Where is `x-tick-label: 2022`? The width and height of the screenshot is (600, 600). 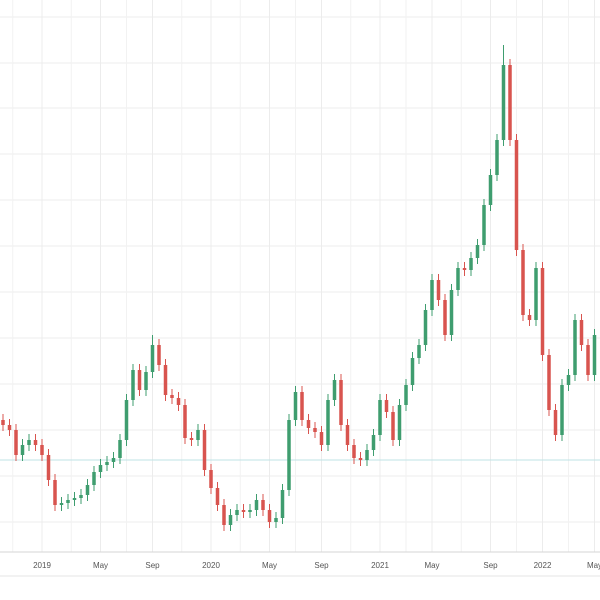
x-tick-label: 2022 is located at coordinates (543, 565).